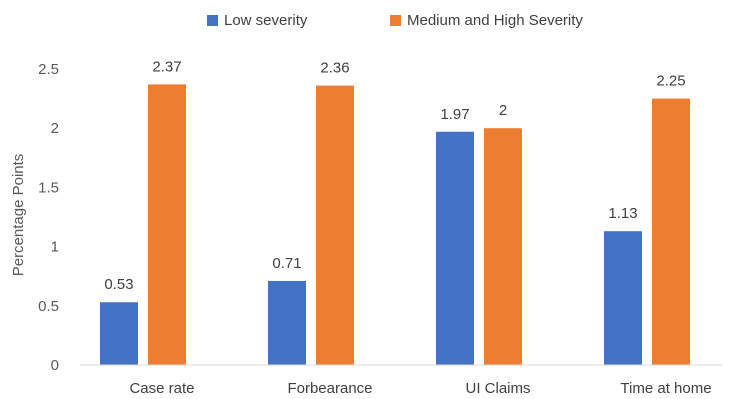  I want to click on y-tick-label: 2, so click(55, 128).